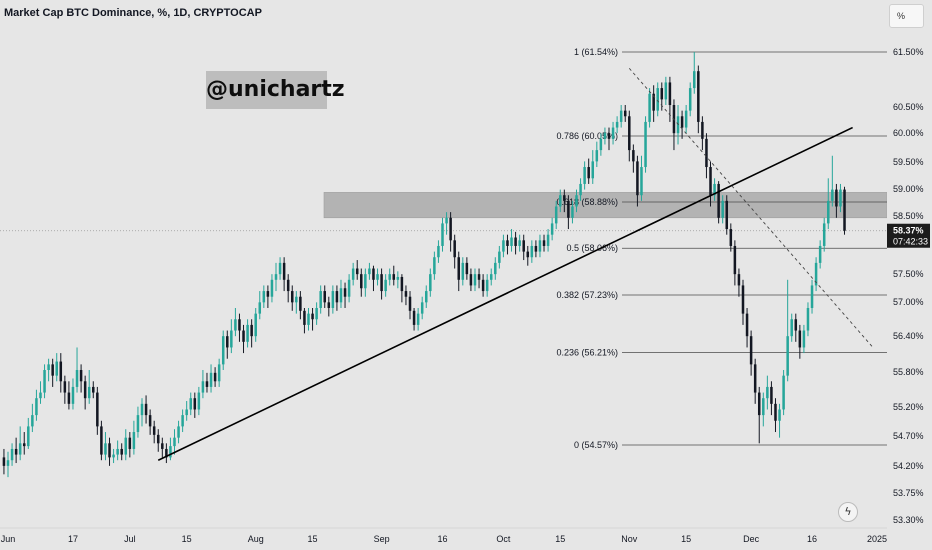  What do you see at coordinates (908, 466) in the screenshot?
I see `price-tick-label: 54.20%` at bounding box center [908, 466].